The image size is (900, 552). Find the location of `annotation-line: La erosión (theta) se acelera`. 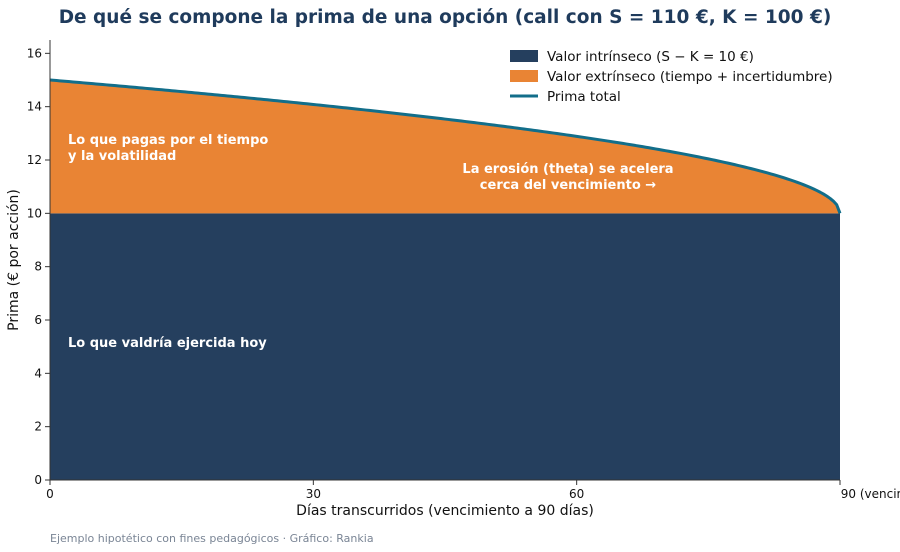

annotation-line: La erosión (theta) se acelera is located at coordinates (567, 169).